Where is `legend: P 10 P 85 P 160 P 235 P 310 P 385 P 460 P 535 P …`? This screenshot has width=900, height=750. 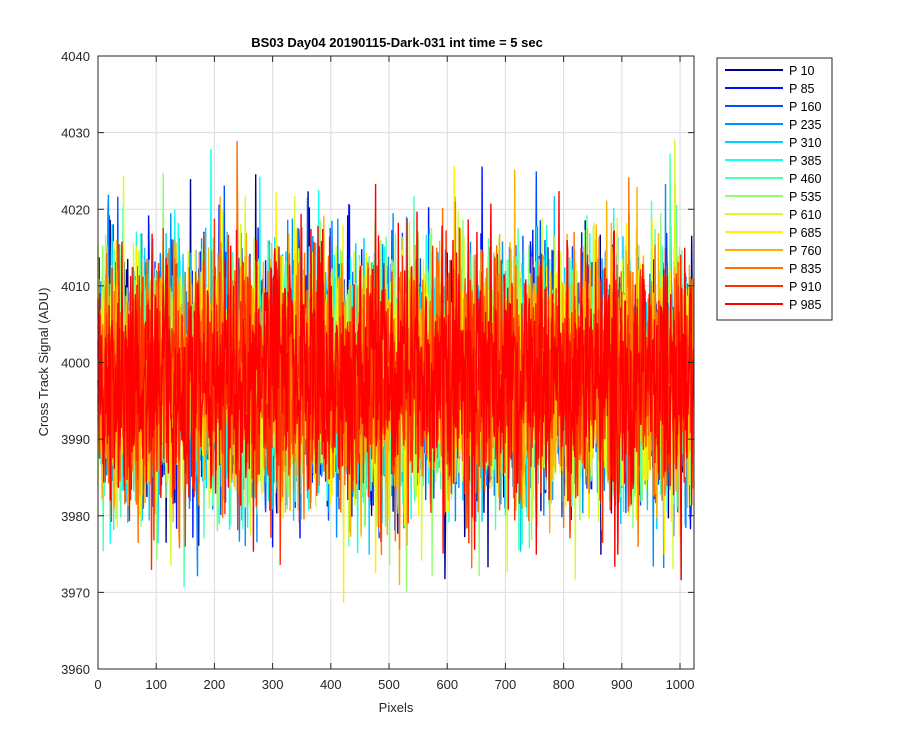
legend: P 10 P 85 P 160 P 235 P 310 P 385 P 460 P 535 P … is located at coordinates (774, 189).